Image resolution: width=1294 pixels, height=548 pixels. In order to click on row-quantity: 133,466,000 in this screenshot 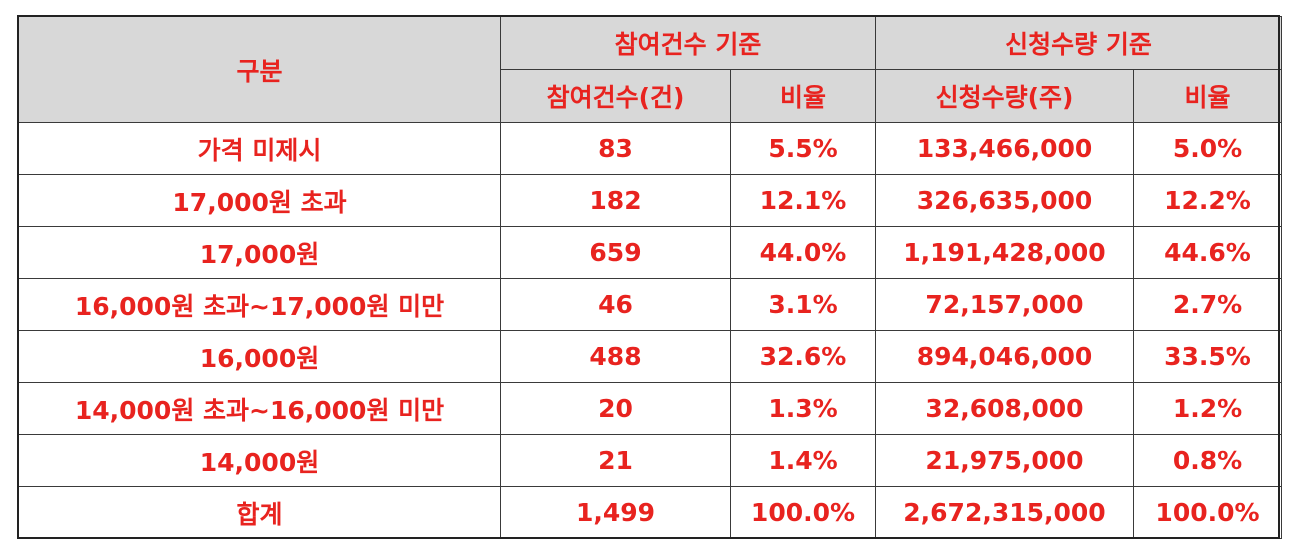, I will do `click(1004, 148)`.